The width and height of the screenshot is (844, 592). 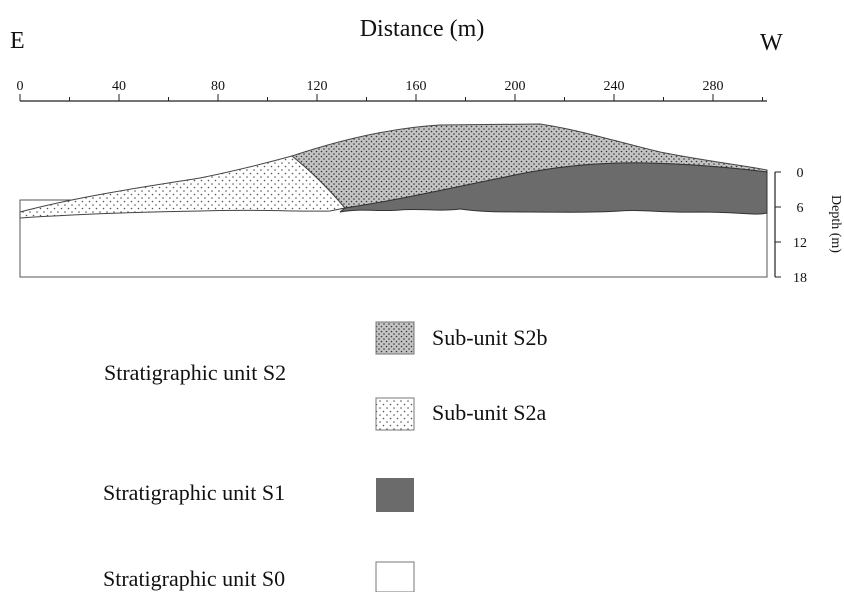 I want to click on east-label: E, so click(x=17, y=41).